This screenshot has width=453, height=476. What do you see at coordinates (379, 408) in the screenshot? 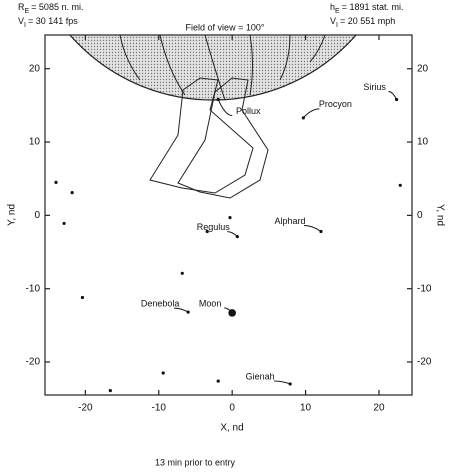
I see `x-tick-label: 20` at bounding box center [379, 408].